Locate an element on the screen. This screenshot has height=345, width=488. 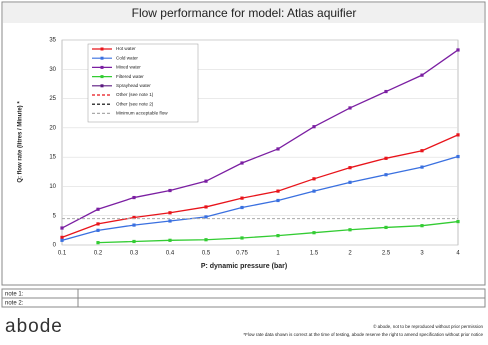
y-tick-label: 0 is located at coordinates (55, 246).